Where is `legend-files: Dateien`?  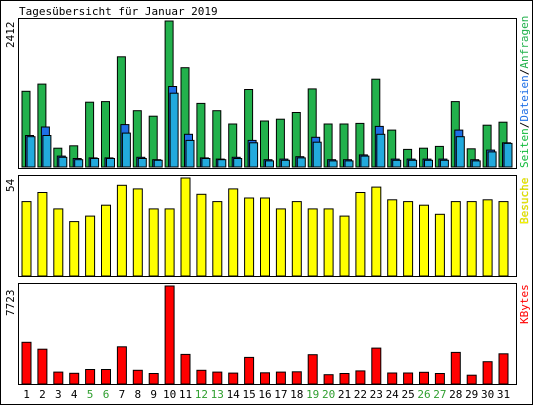
legend-files: Dateien is located at coordinates (524, 98).